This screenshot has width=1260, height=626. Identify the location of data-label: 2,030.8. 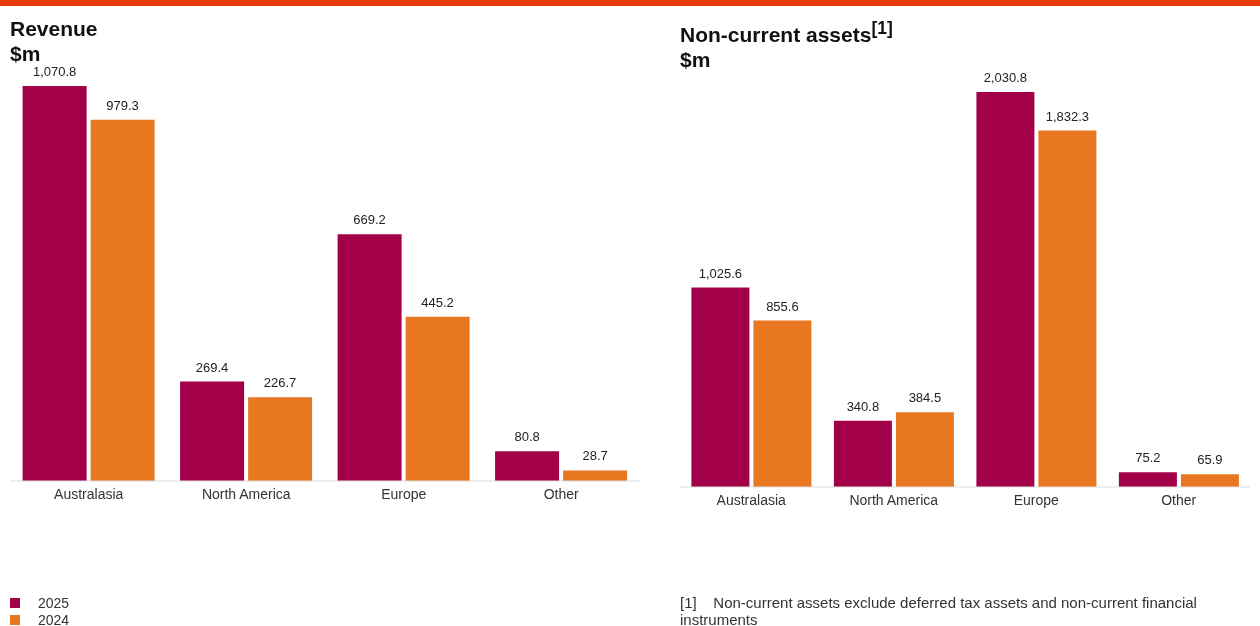
(1005, 77).